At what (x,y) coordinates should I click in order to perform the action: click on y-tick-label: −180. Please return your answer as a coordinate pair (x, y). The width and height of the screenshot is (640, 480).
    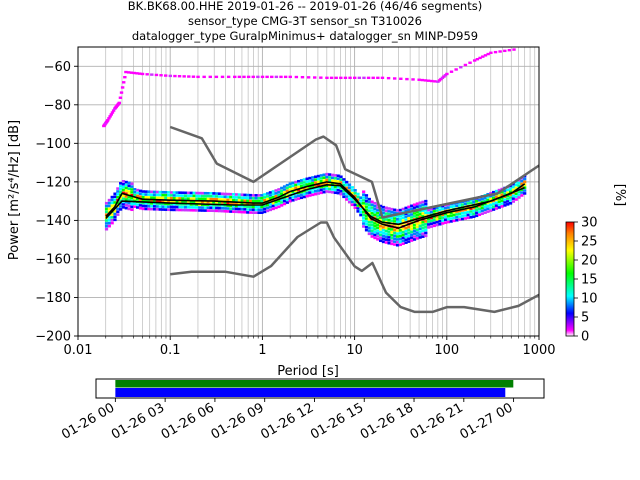
    Looking at the image, I should click on (53, 298).